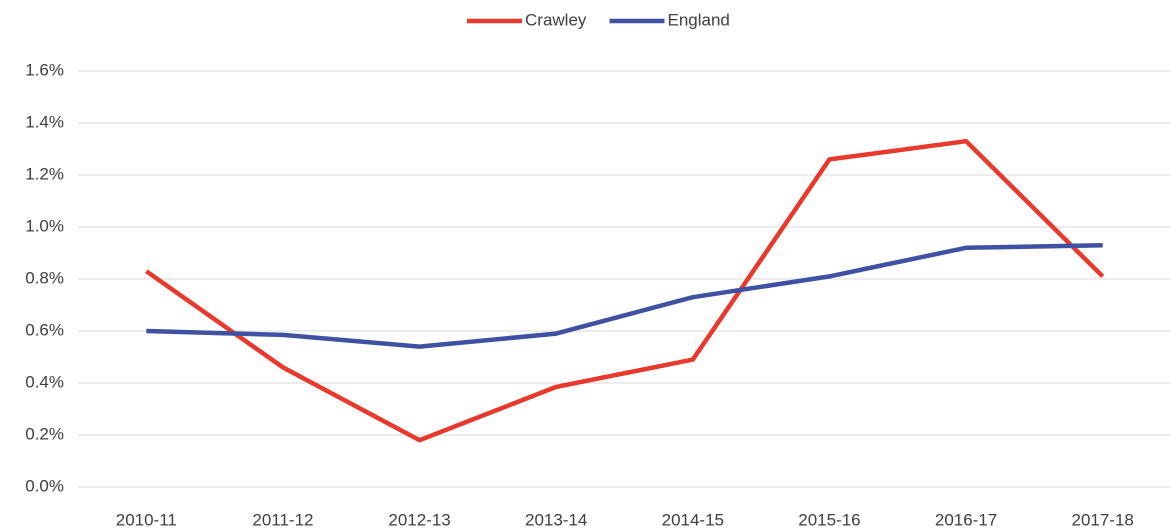 This screenshot has height=532, width=1171. What do you see at coordinates (44, 329) in the screenshot?
I see `y-tick-label: 0.6%` at bounding box center [44, 329].